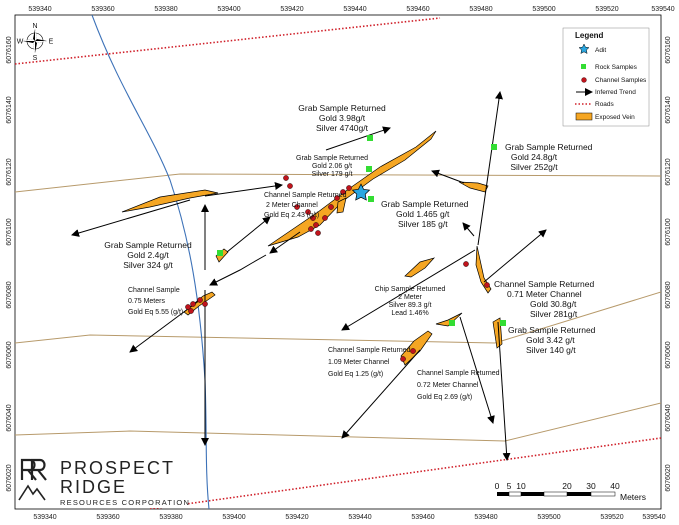 The height and width of the screenshot is (525, 679). What do you see at coordinates (155, 312) in the screenshot?
I see `label-line: Gold Eq 5.55 (g/t)` at bounding box center [155, 312].